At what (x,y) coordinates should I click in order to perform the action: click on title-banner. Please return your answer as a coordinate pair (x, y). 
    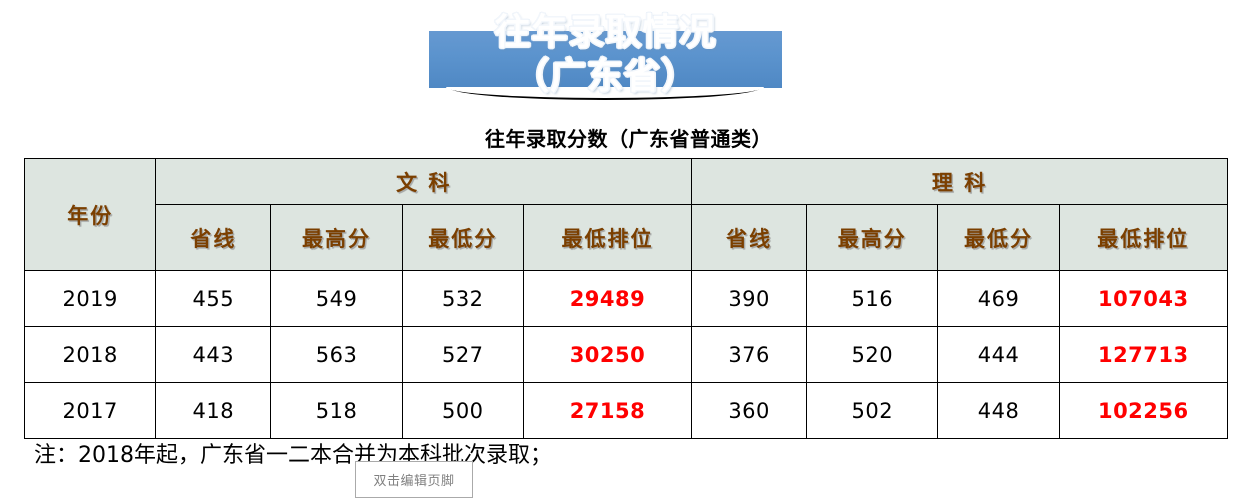
    Looking at the image, I should click on (605, 65).